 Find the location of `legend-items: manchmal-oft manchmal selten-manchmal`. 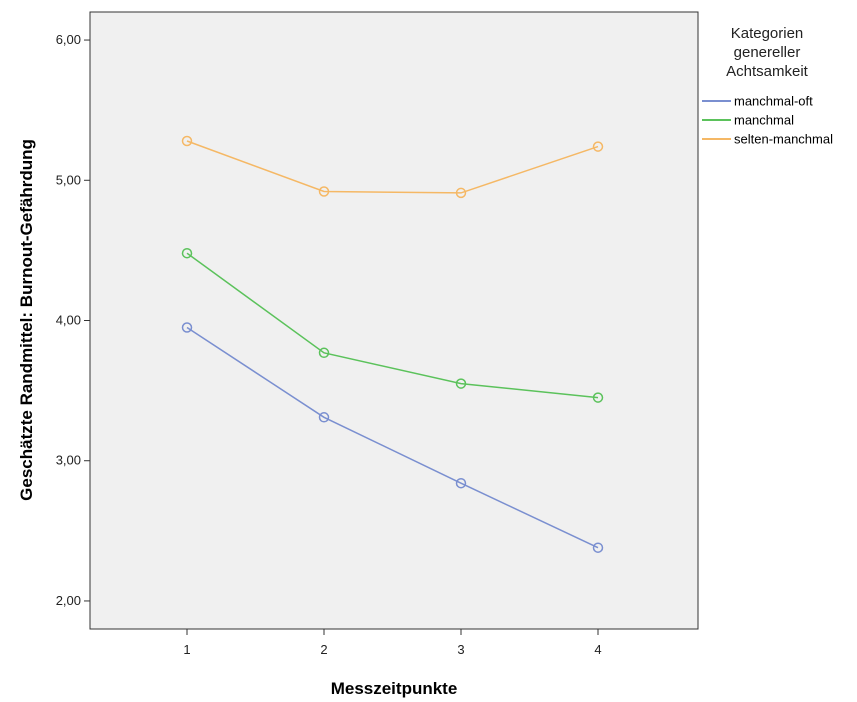

legend-items: manchmal-oft manchmal selten-manchmal is located at coordinates (767, 120).